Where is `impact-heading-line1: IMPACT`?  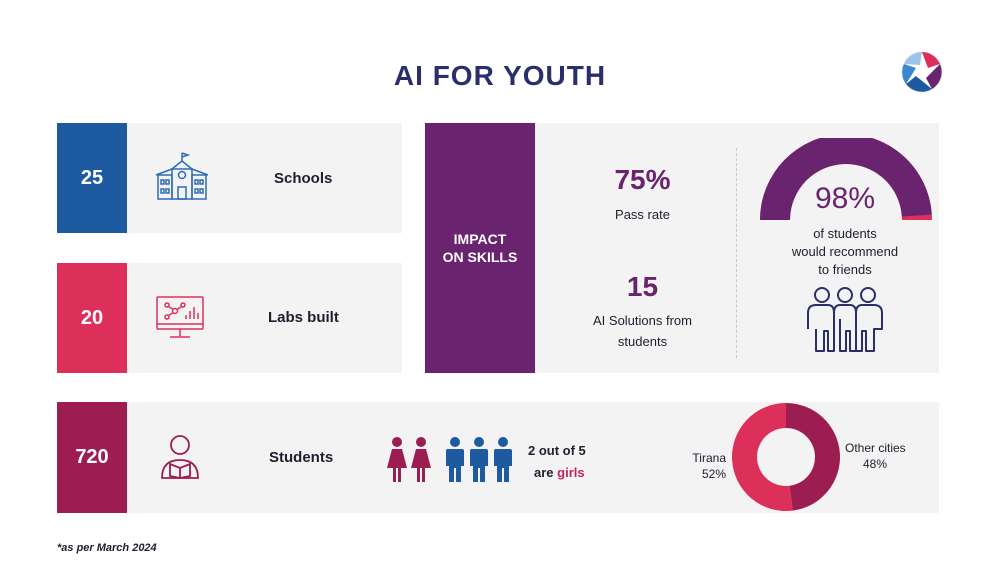
impact-heading-line1: IMPACT is located at coordinates (480, 239).